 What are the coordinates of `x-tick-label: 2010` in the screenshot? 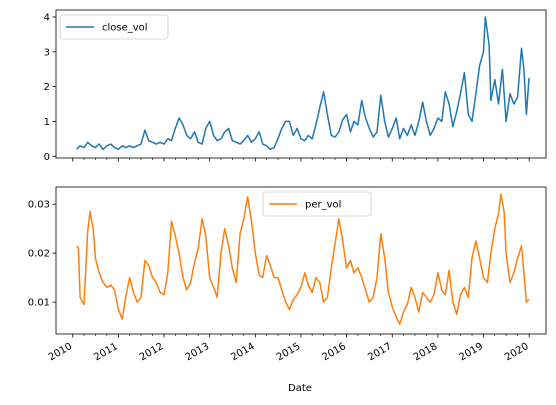 It's located at (61, 352).